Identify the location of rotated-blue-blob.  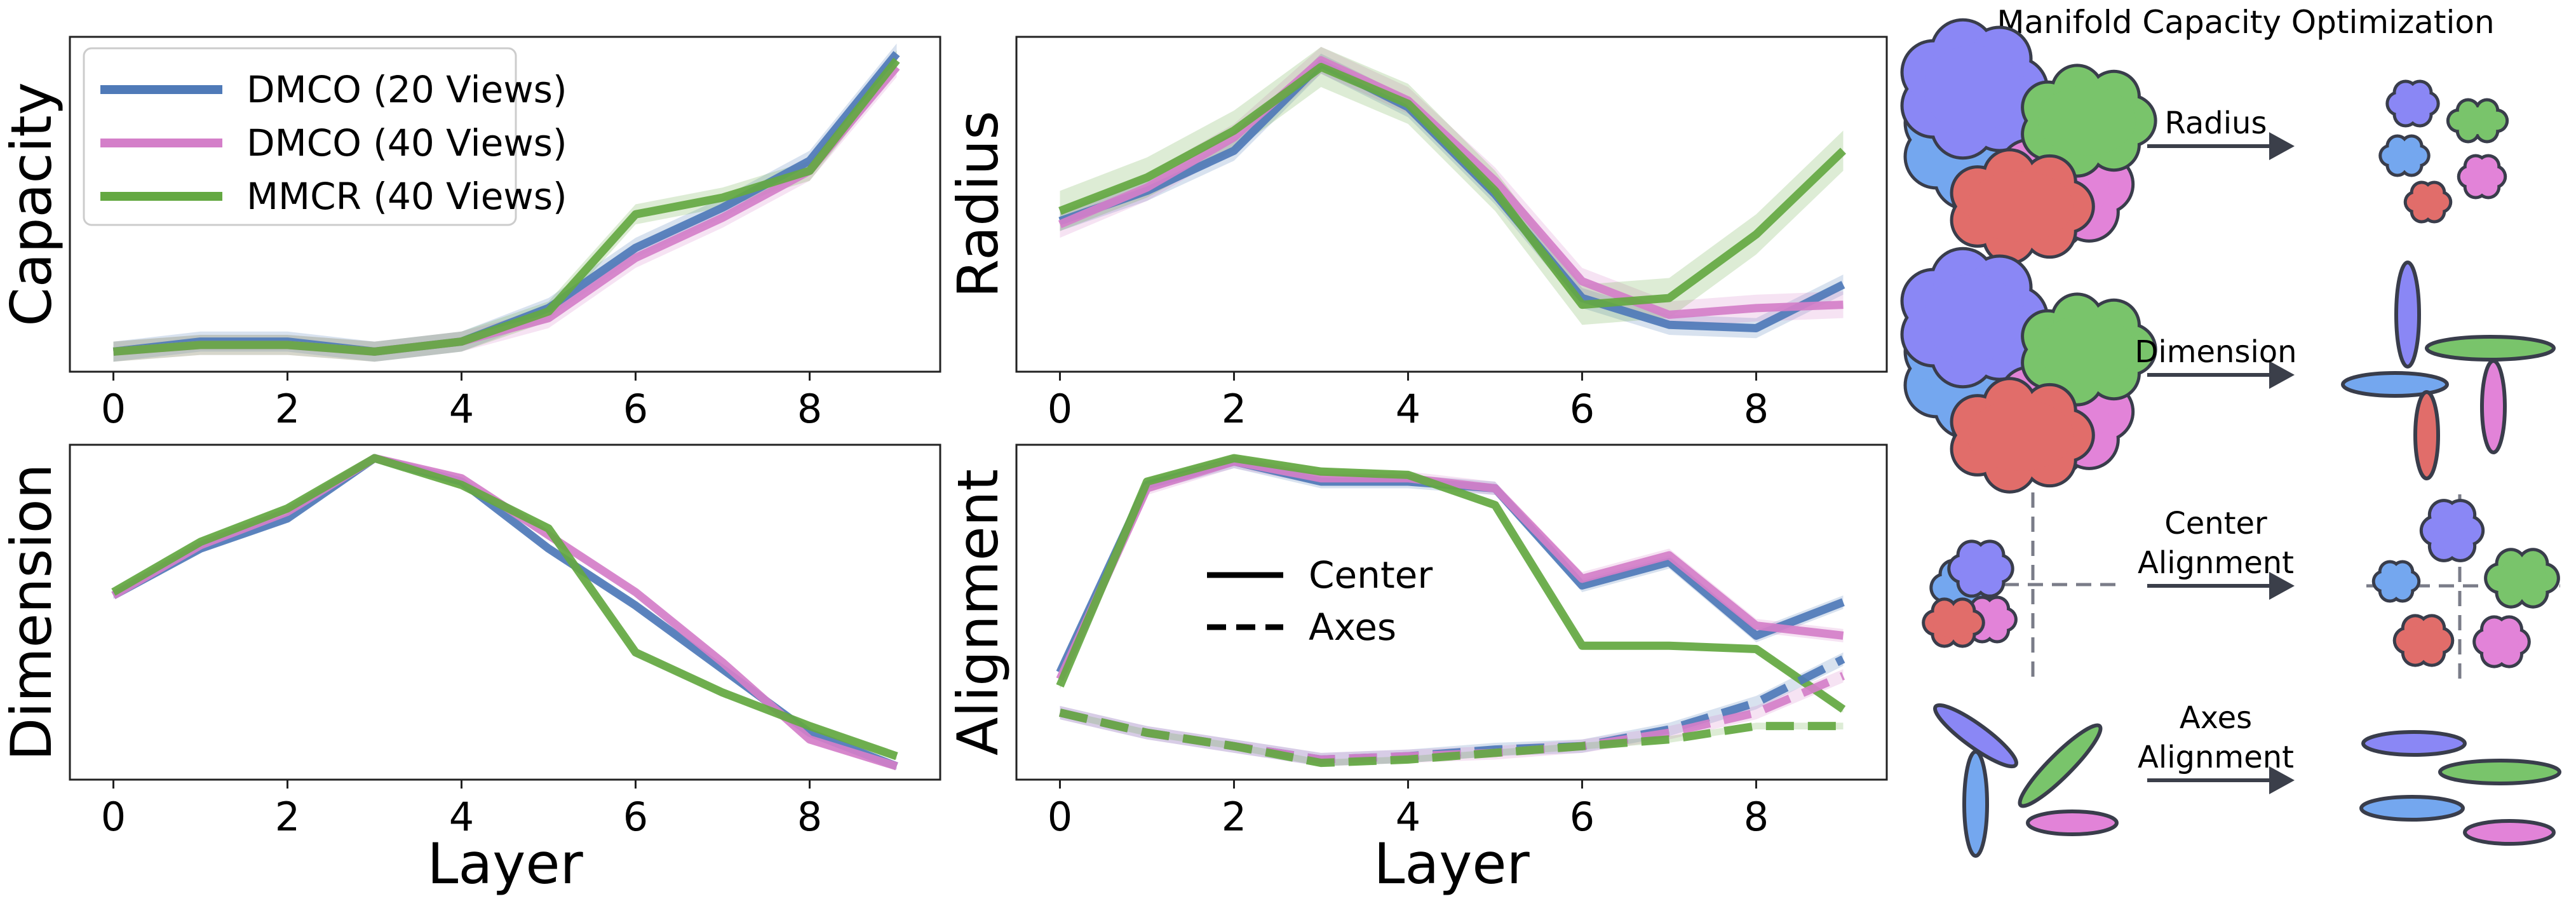
(1975, 804).